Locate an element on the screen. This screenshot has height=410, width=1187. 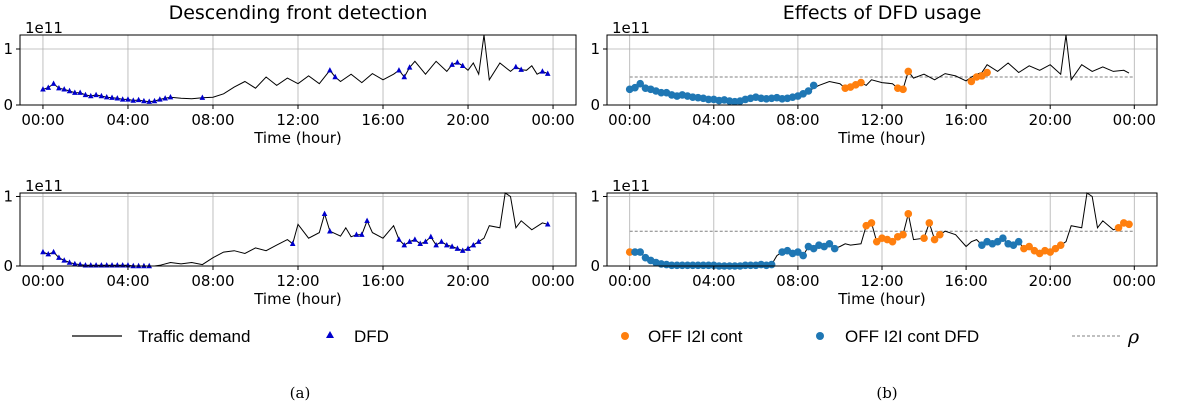
legend-a: Traffic demand DFD is located at coordinates (230, 336).